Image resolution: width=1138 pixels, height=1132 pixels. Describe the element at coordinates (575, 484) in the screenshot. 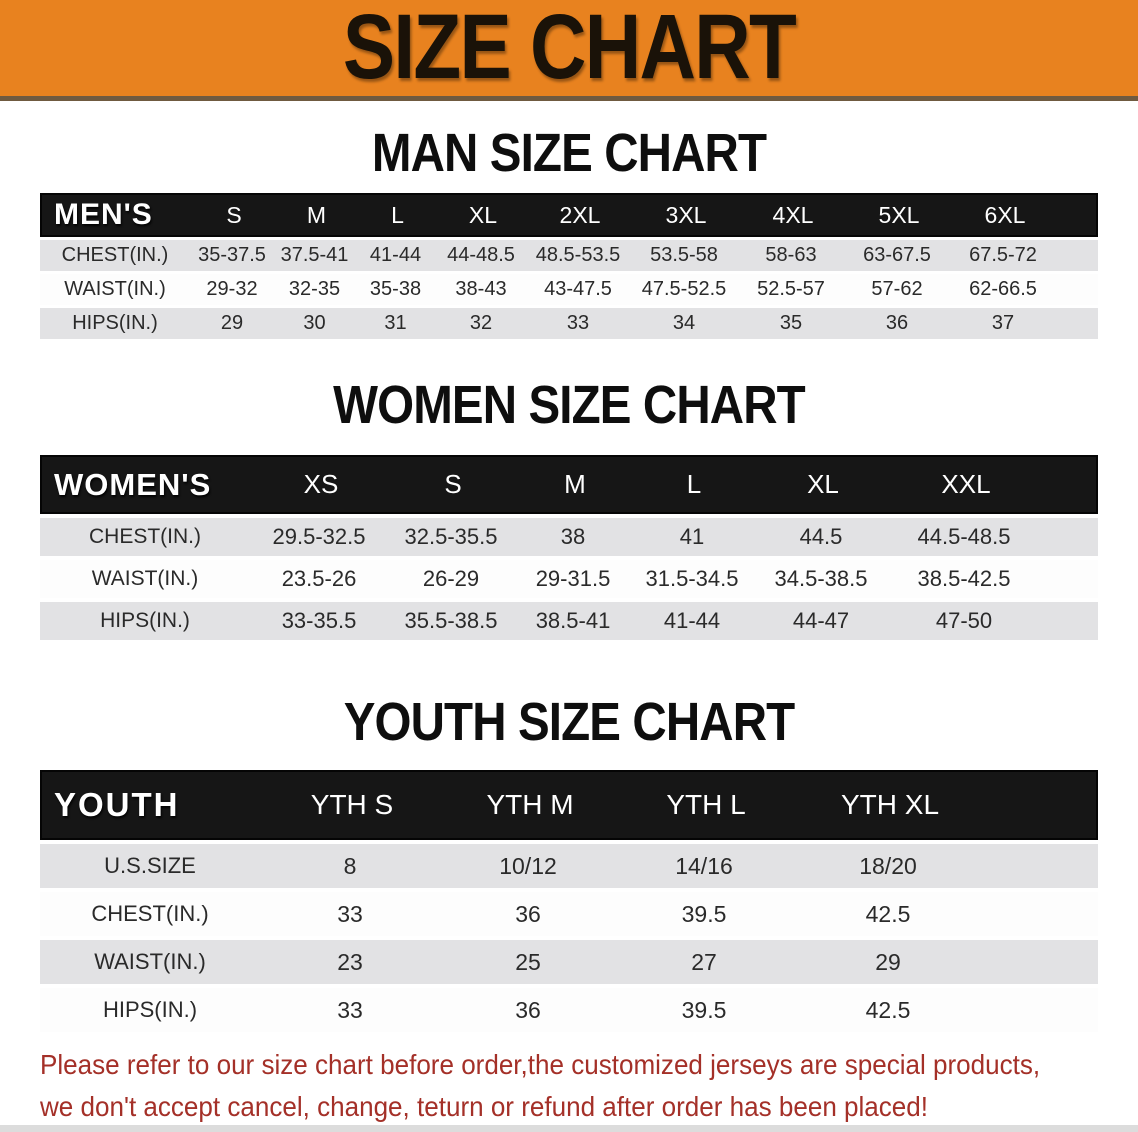

I see `women-column-header: M` at that location.